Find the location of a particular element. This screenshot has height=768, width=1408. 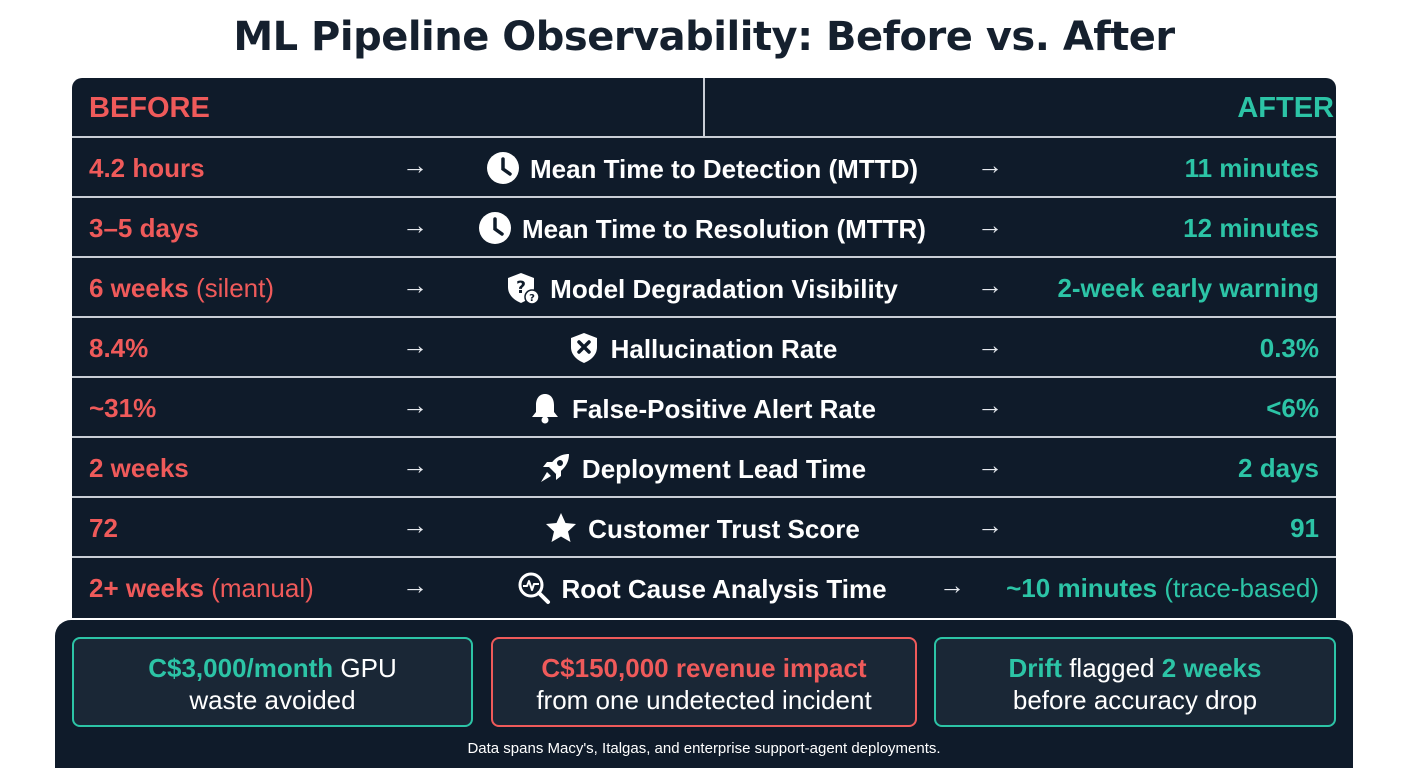

card-line2: from one undetected incident is located at coordinates (704, 700).